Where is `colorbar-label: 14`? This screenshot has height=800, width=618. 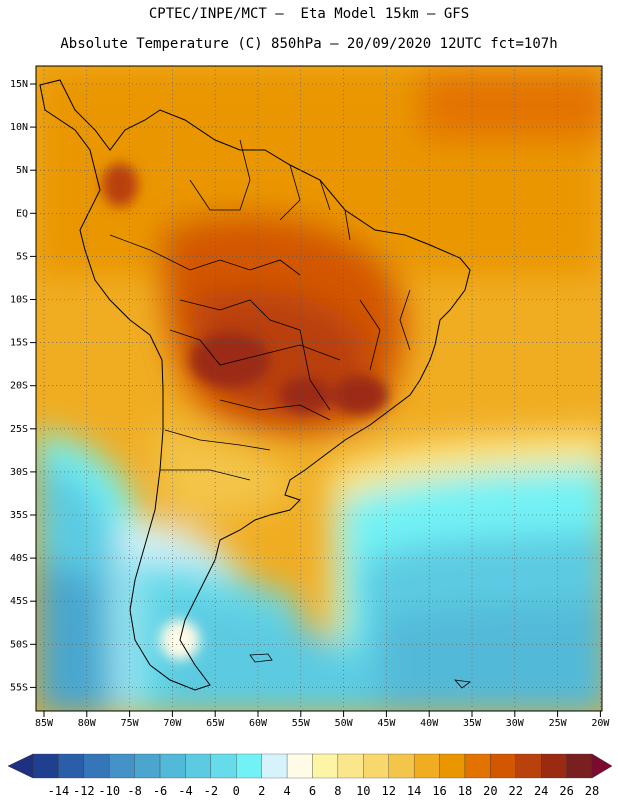
colorbar-label: 14 is located at coordinates (414, 791).